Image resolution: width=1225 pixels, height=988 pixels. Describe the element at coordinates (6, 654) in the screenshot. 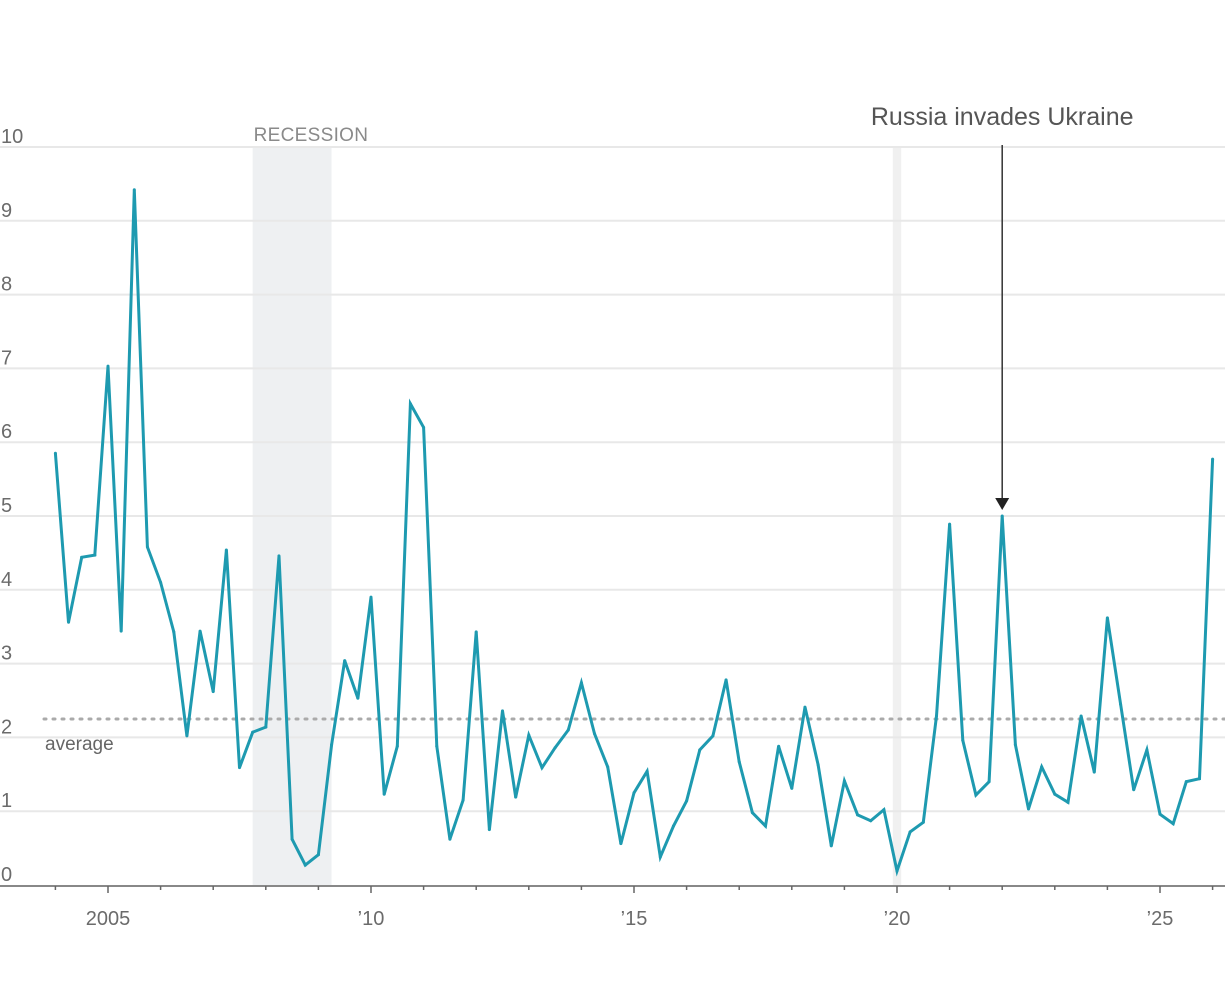

I see `y-tick-label: 3` at that location.